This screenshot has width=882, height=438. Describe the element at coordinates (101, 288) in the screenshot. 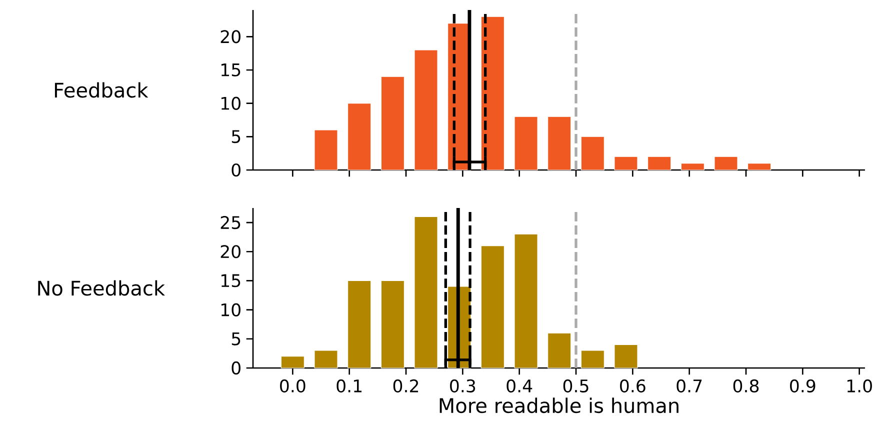

I see `y-axis-title: No Feedback` at that location.